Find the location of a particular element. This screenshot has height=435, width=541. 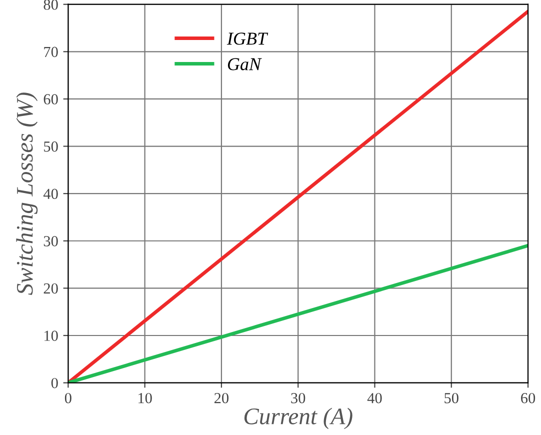

legend-label: GaN is located at coordinates (245, 64).